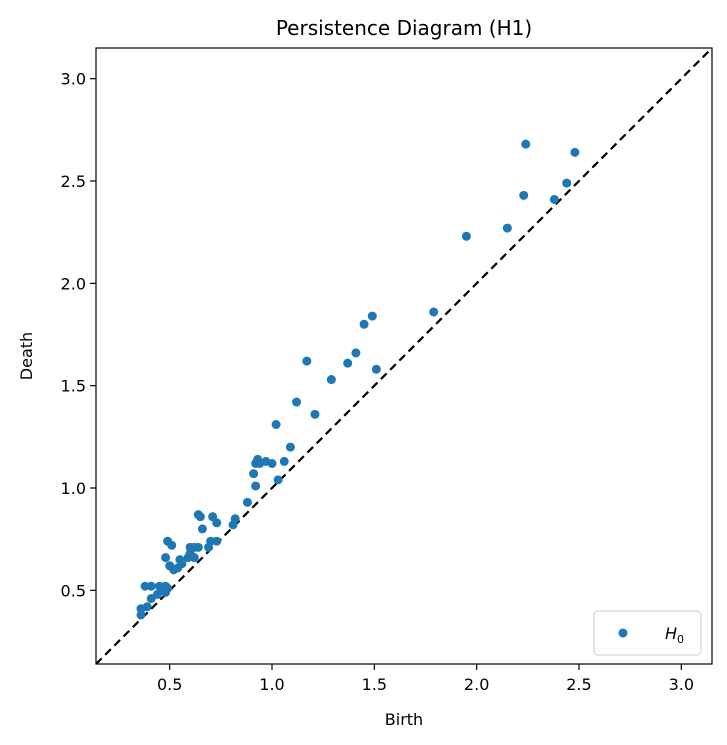 This screenshot has width=727, height=745. What do you see at coordinates (476, 684) in the screenshot?
I see `x-tick-label: 2.0` at bounding box center [476, 684].